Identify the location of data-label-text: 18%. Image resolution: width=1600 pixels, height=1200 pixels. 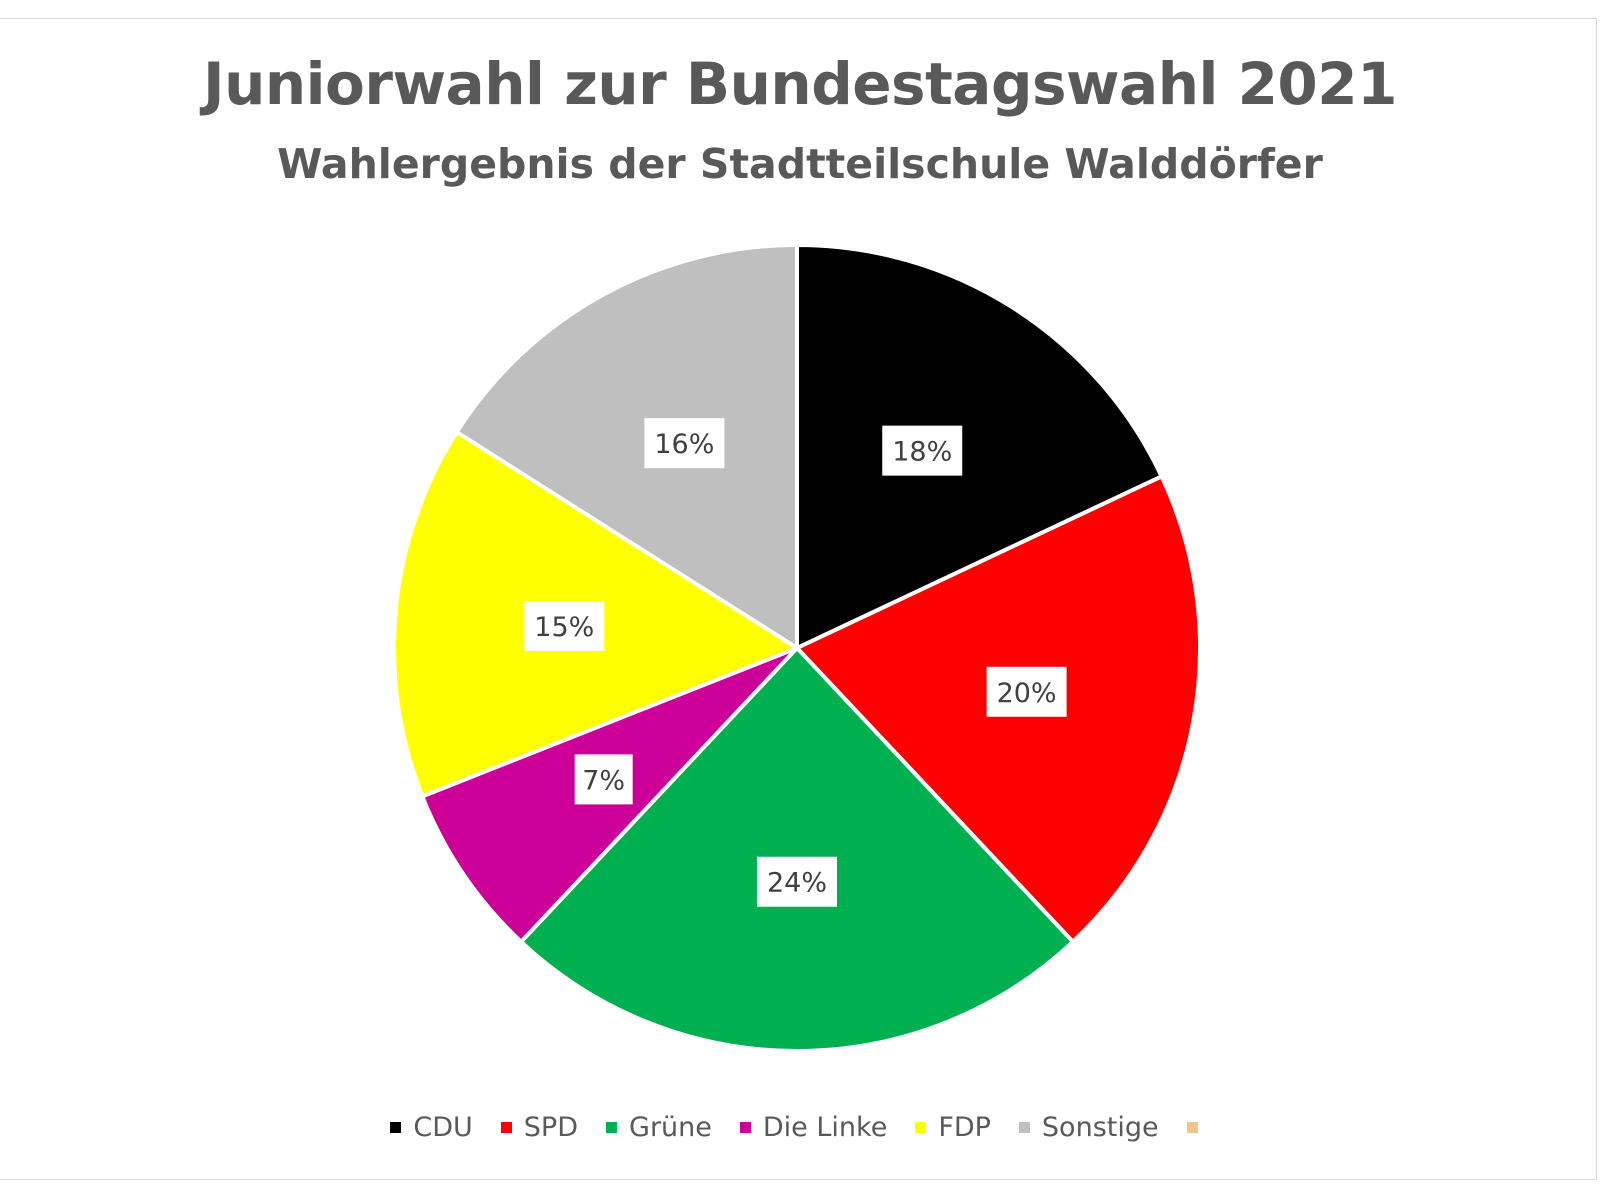
(922, 452).